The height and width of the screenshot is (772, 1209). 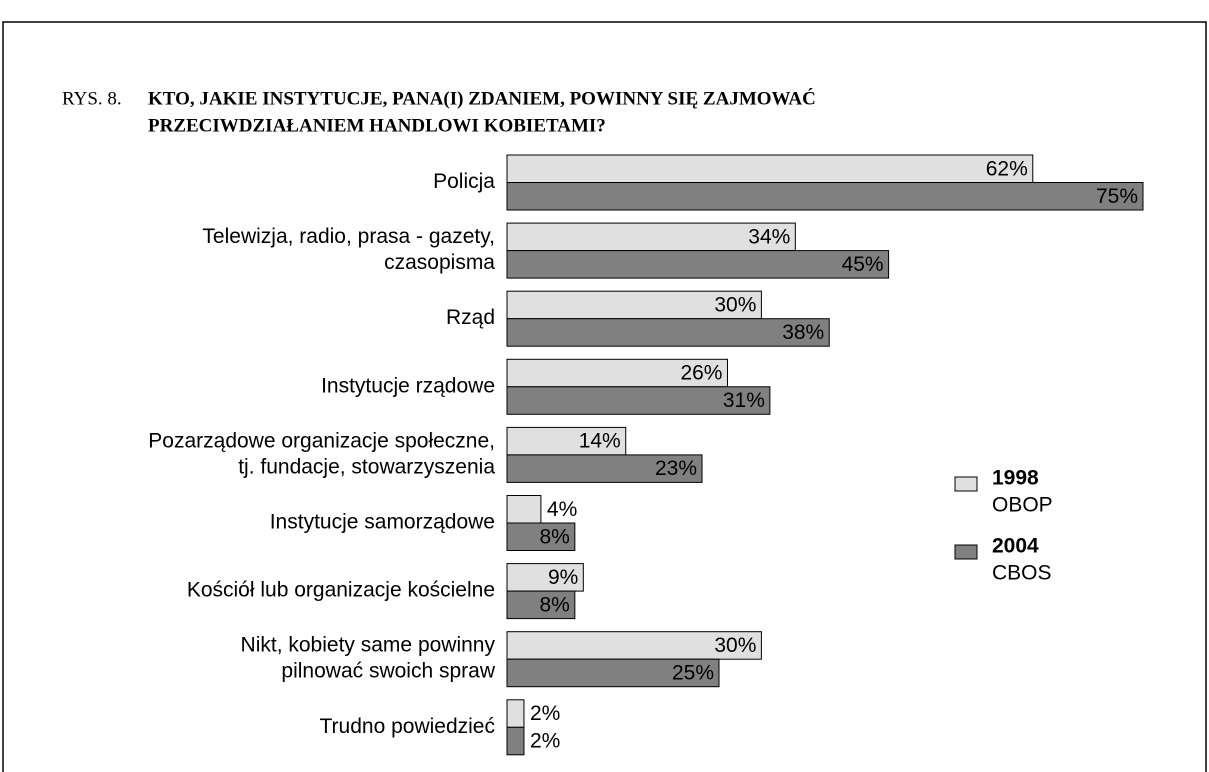 What do you see at coordinates (600, 441) in the screenshot?
I see `value-label: 14%` at bounding box center [600, 441].